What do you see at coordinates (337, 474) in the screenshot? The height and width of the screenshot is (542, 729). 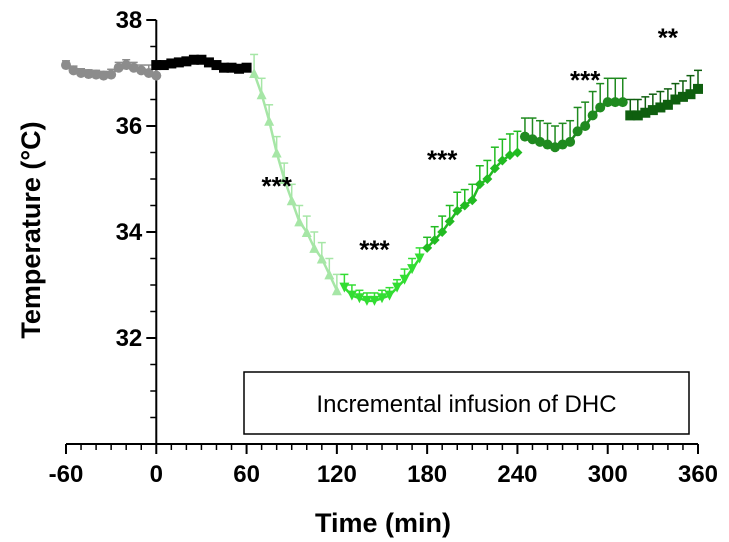 I see `x-tick-label: 120` at bounding box center [337, 474].